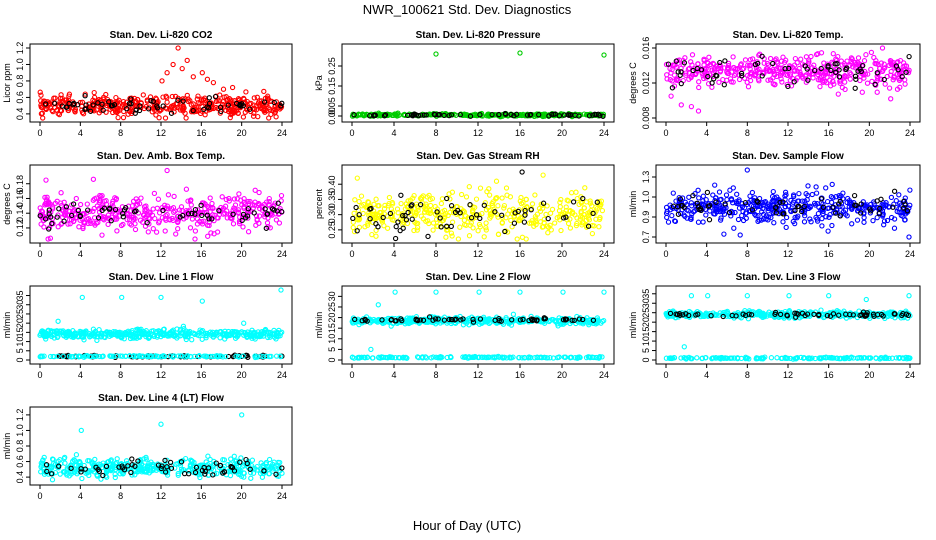 This screenshot has height=540, width=936. Describe the element at coordinates (20, 114) in the screenshot. I see `y-tick-label: 0.4` at that location.